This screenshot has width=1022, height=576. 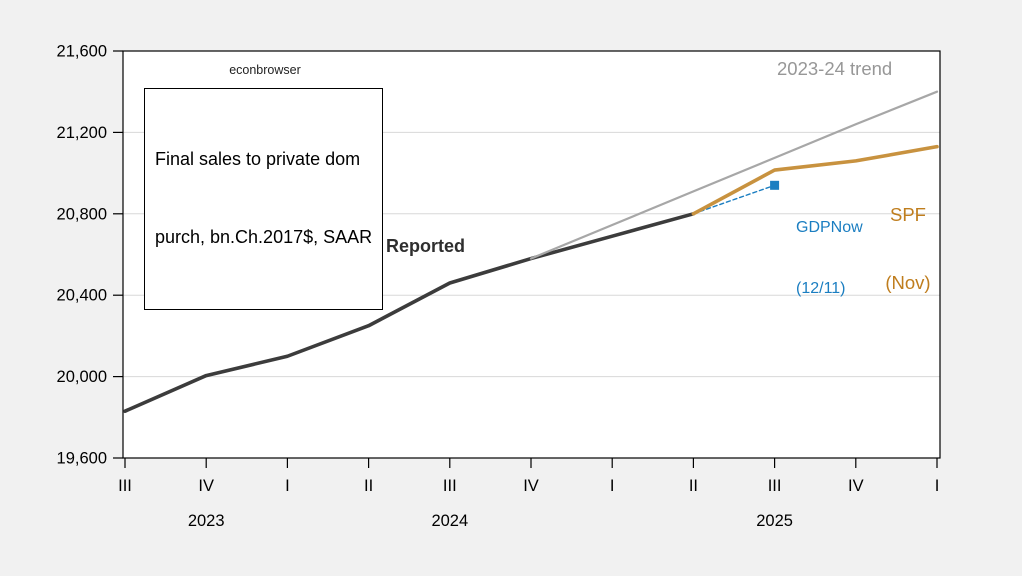 I want to click on y-tick-label: 20,800, so click(x=82, y=214).